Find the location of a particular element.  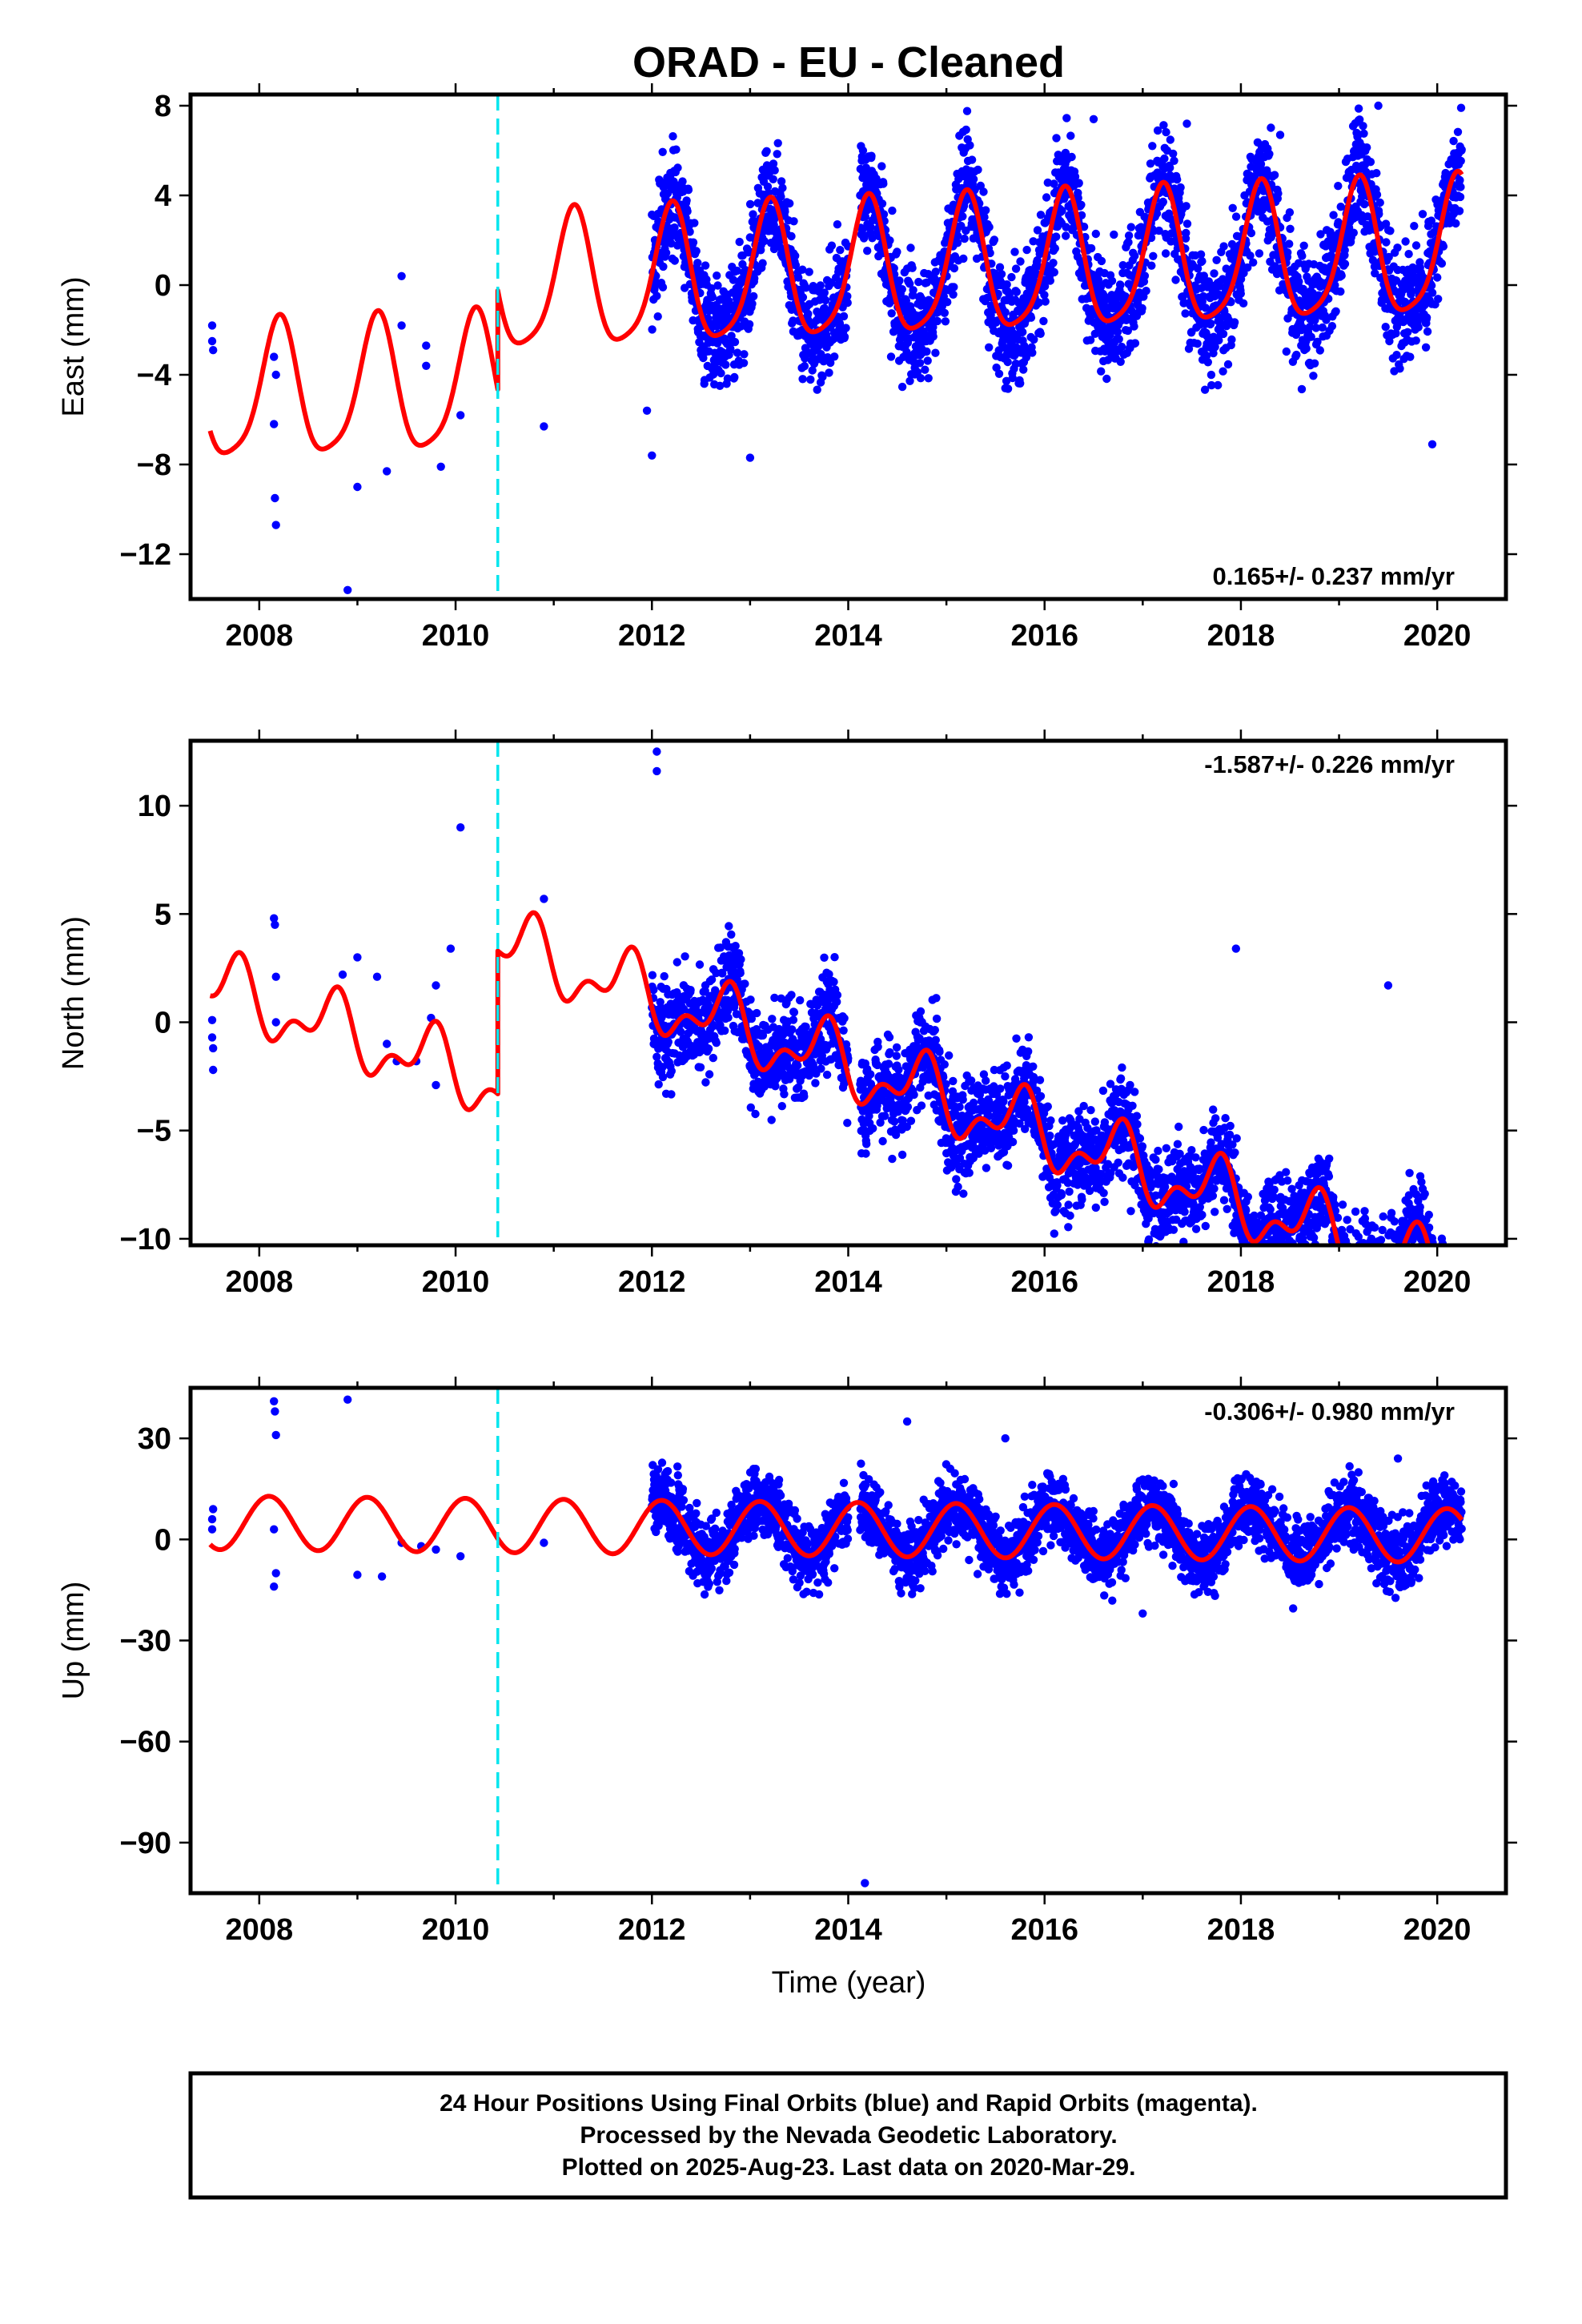

east-y-tick-label: −8 is located at coordinates (154, 465).